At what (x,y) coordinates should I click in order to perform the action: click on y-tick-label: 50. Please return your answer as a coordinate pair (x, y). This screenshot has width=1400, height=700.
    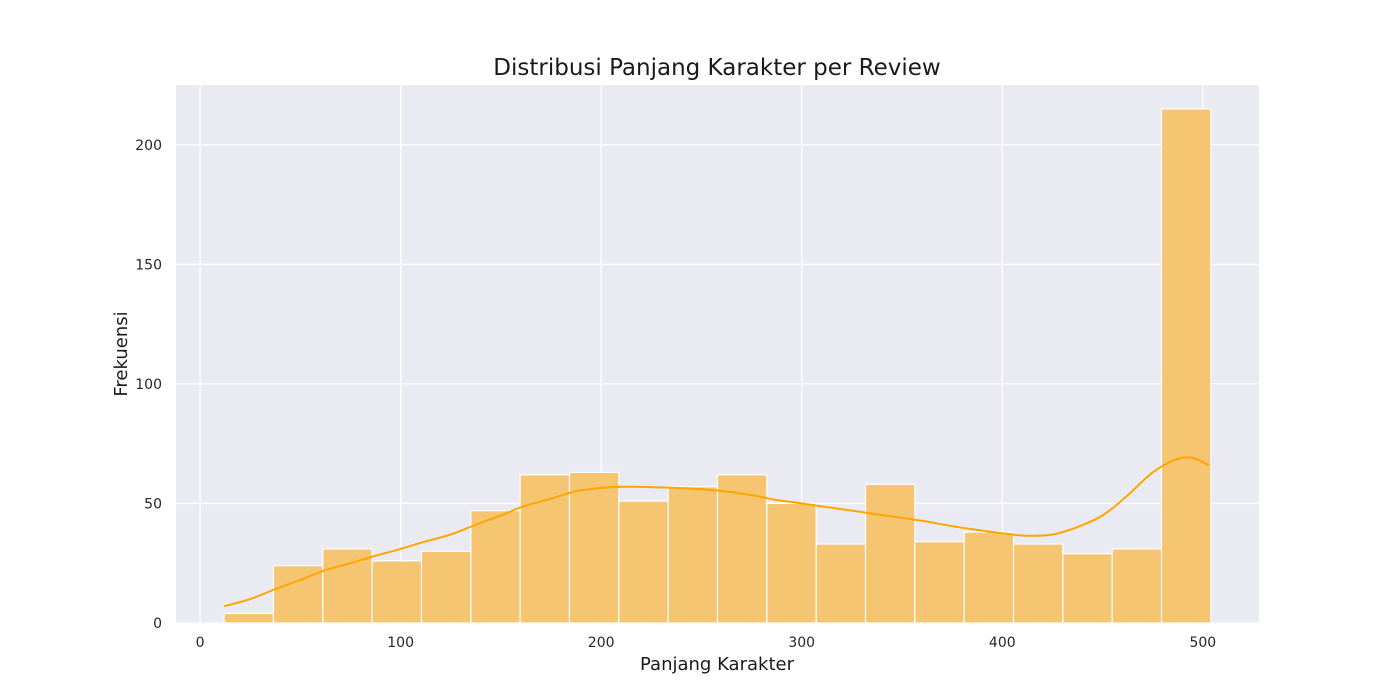
    Looking at the image, I should click on (153, 504).